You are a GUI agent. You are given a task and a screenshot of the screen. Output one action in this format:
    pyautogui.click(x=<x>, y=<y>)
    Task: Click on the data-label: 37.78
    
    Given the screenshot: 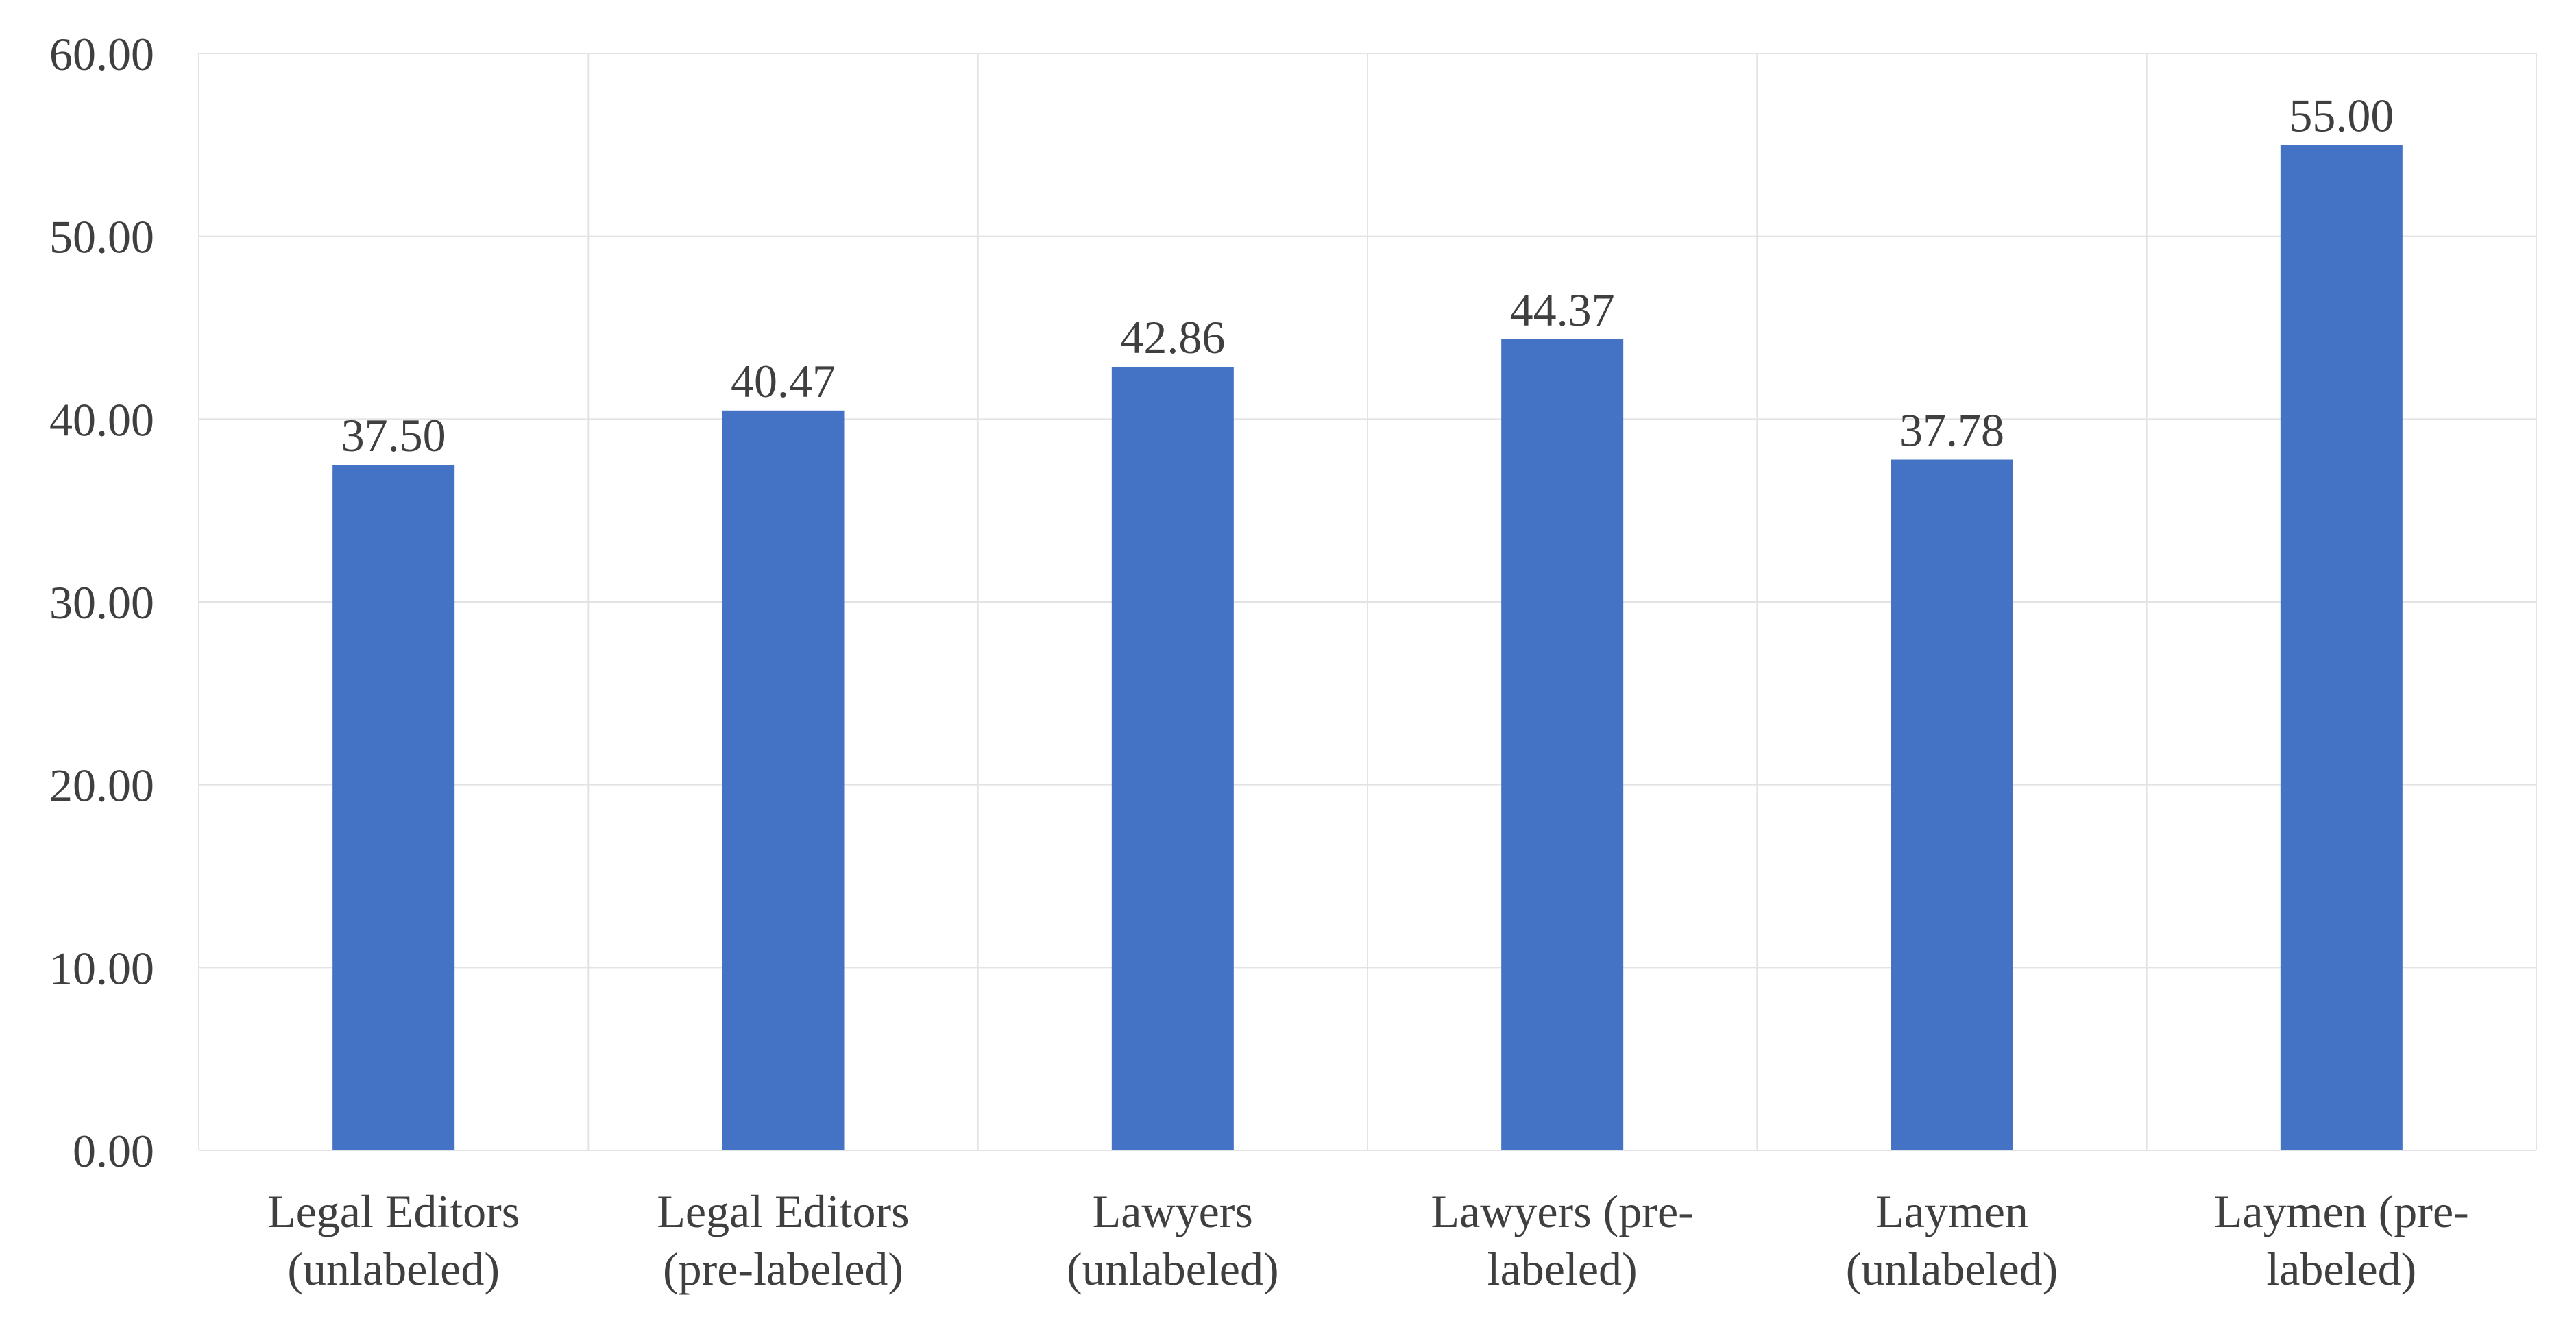 What is the action you would take?
    pyautogui.click(x=1951, y=430)
    